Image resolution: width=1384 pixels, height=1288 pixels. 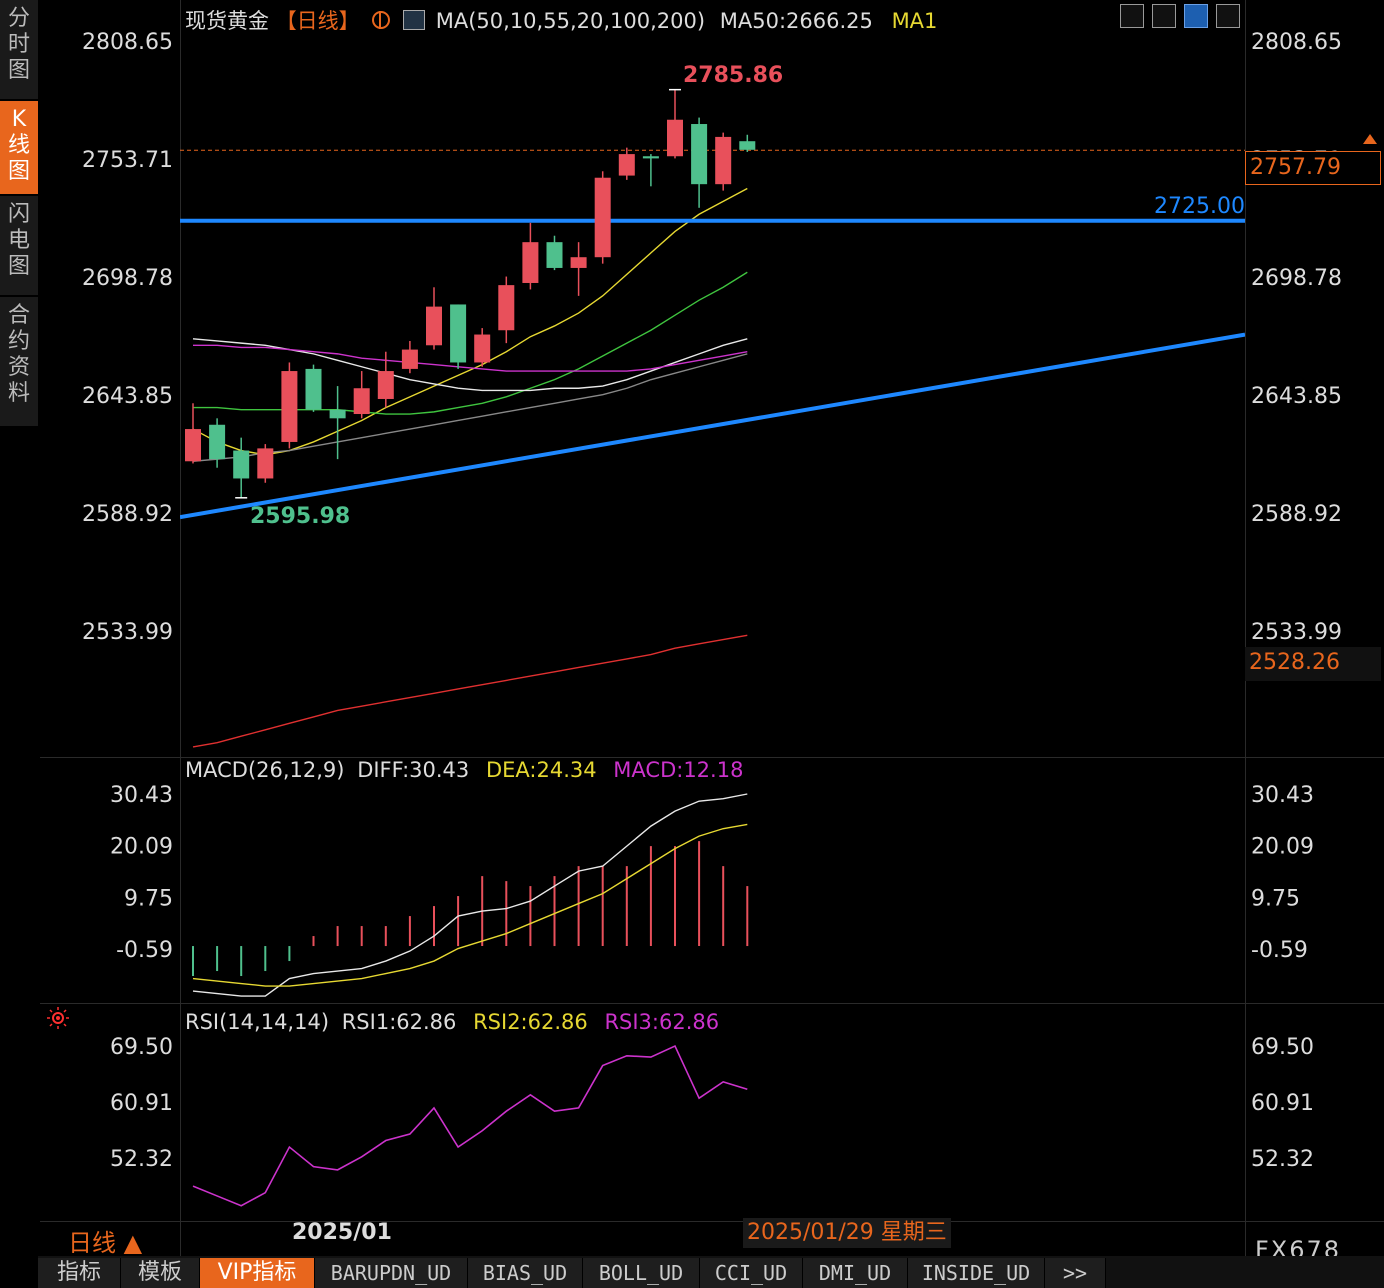 What do you see at coordinates (381, 20) in the screenshot?
I see `lock-icon` at bounding box center [381, 20].